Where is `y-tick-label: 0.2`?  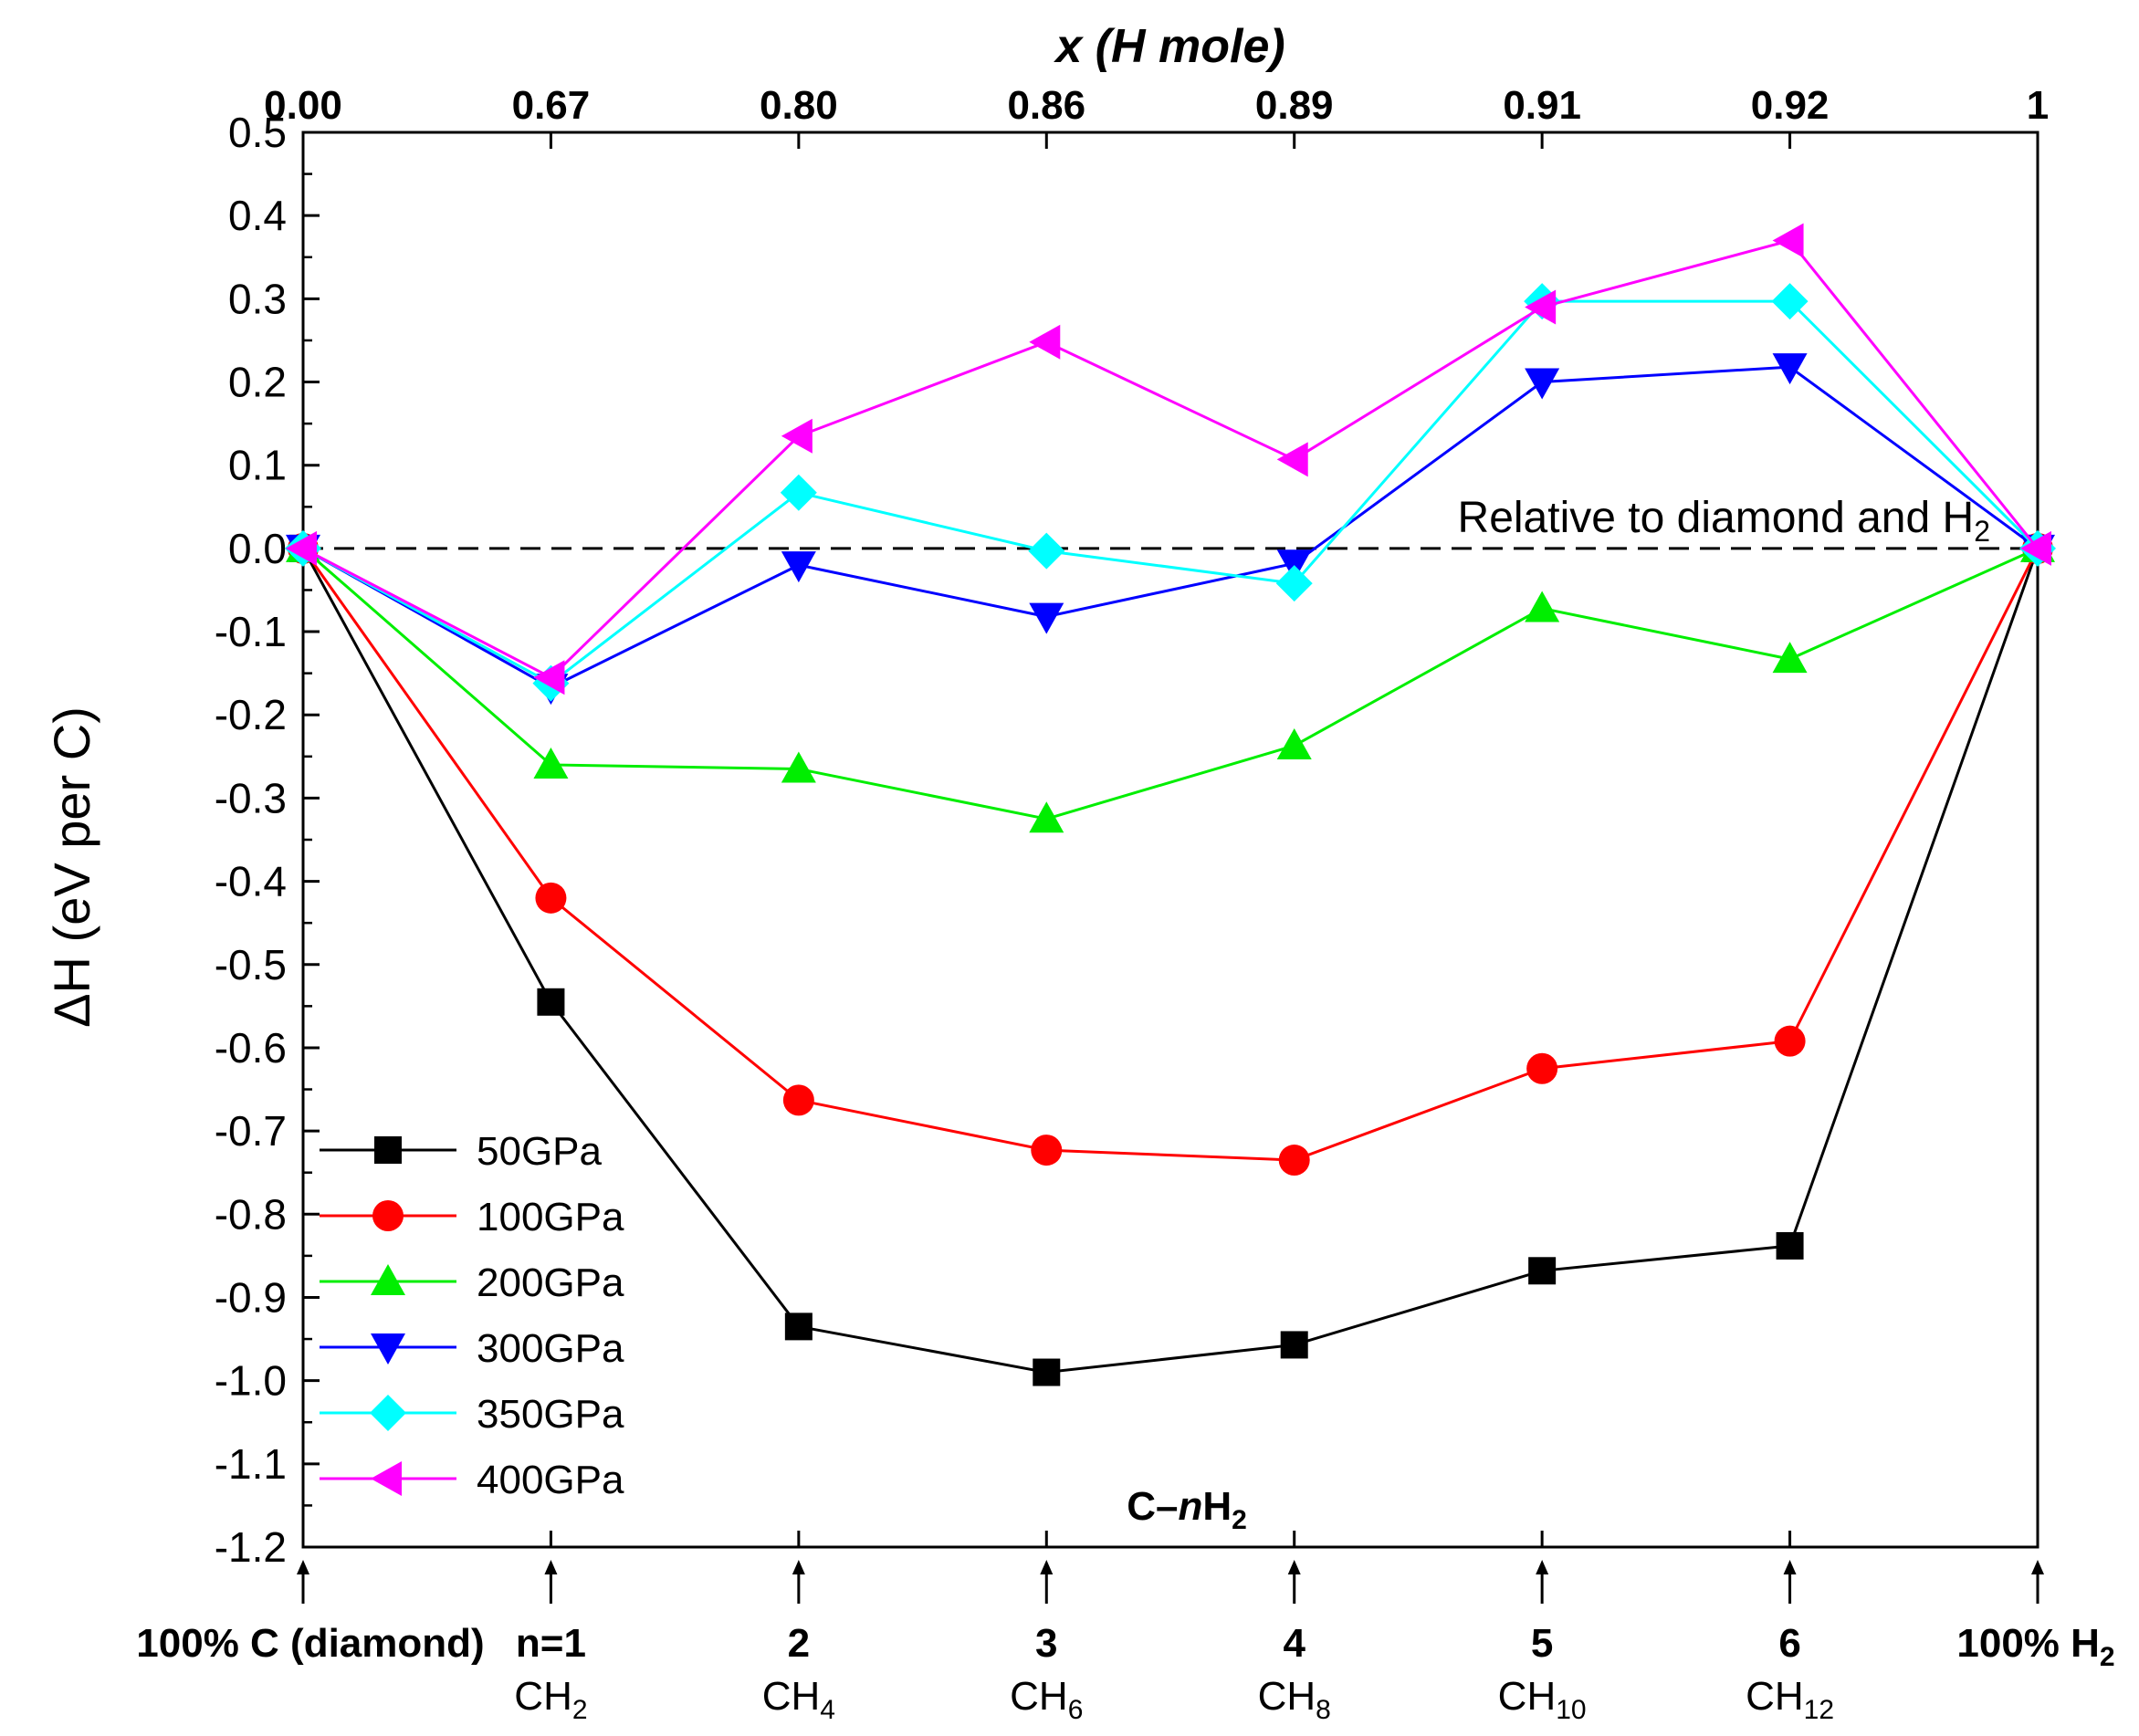
y-tick-label: 0.2 is located at coordinates (258, 382).